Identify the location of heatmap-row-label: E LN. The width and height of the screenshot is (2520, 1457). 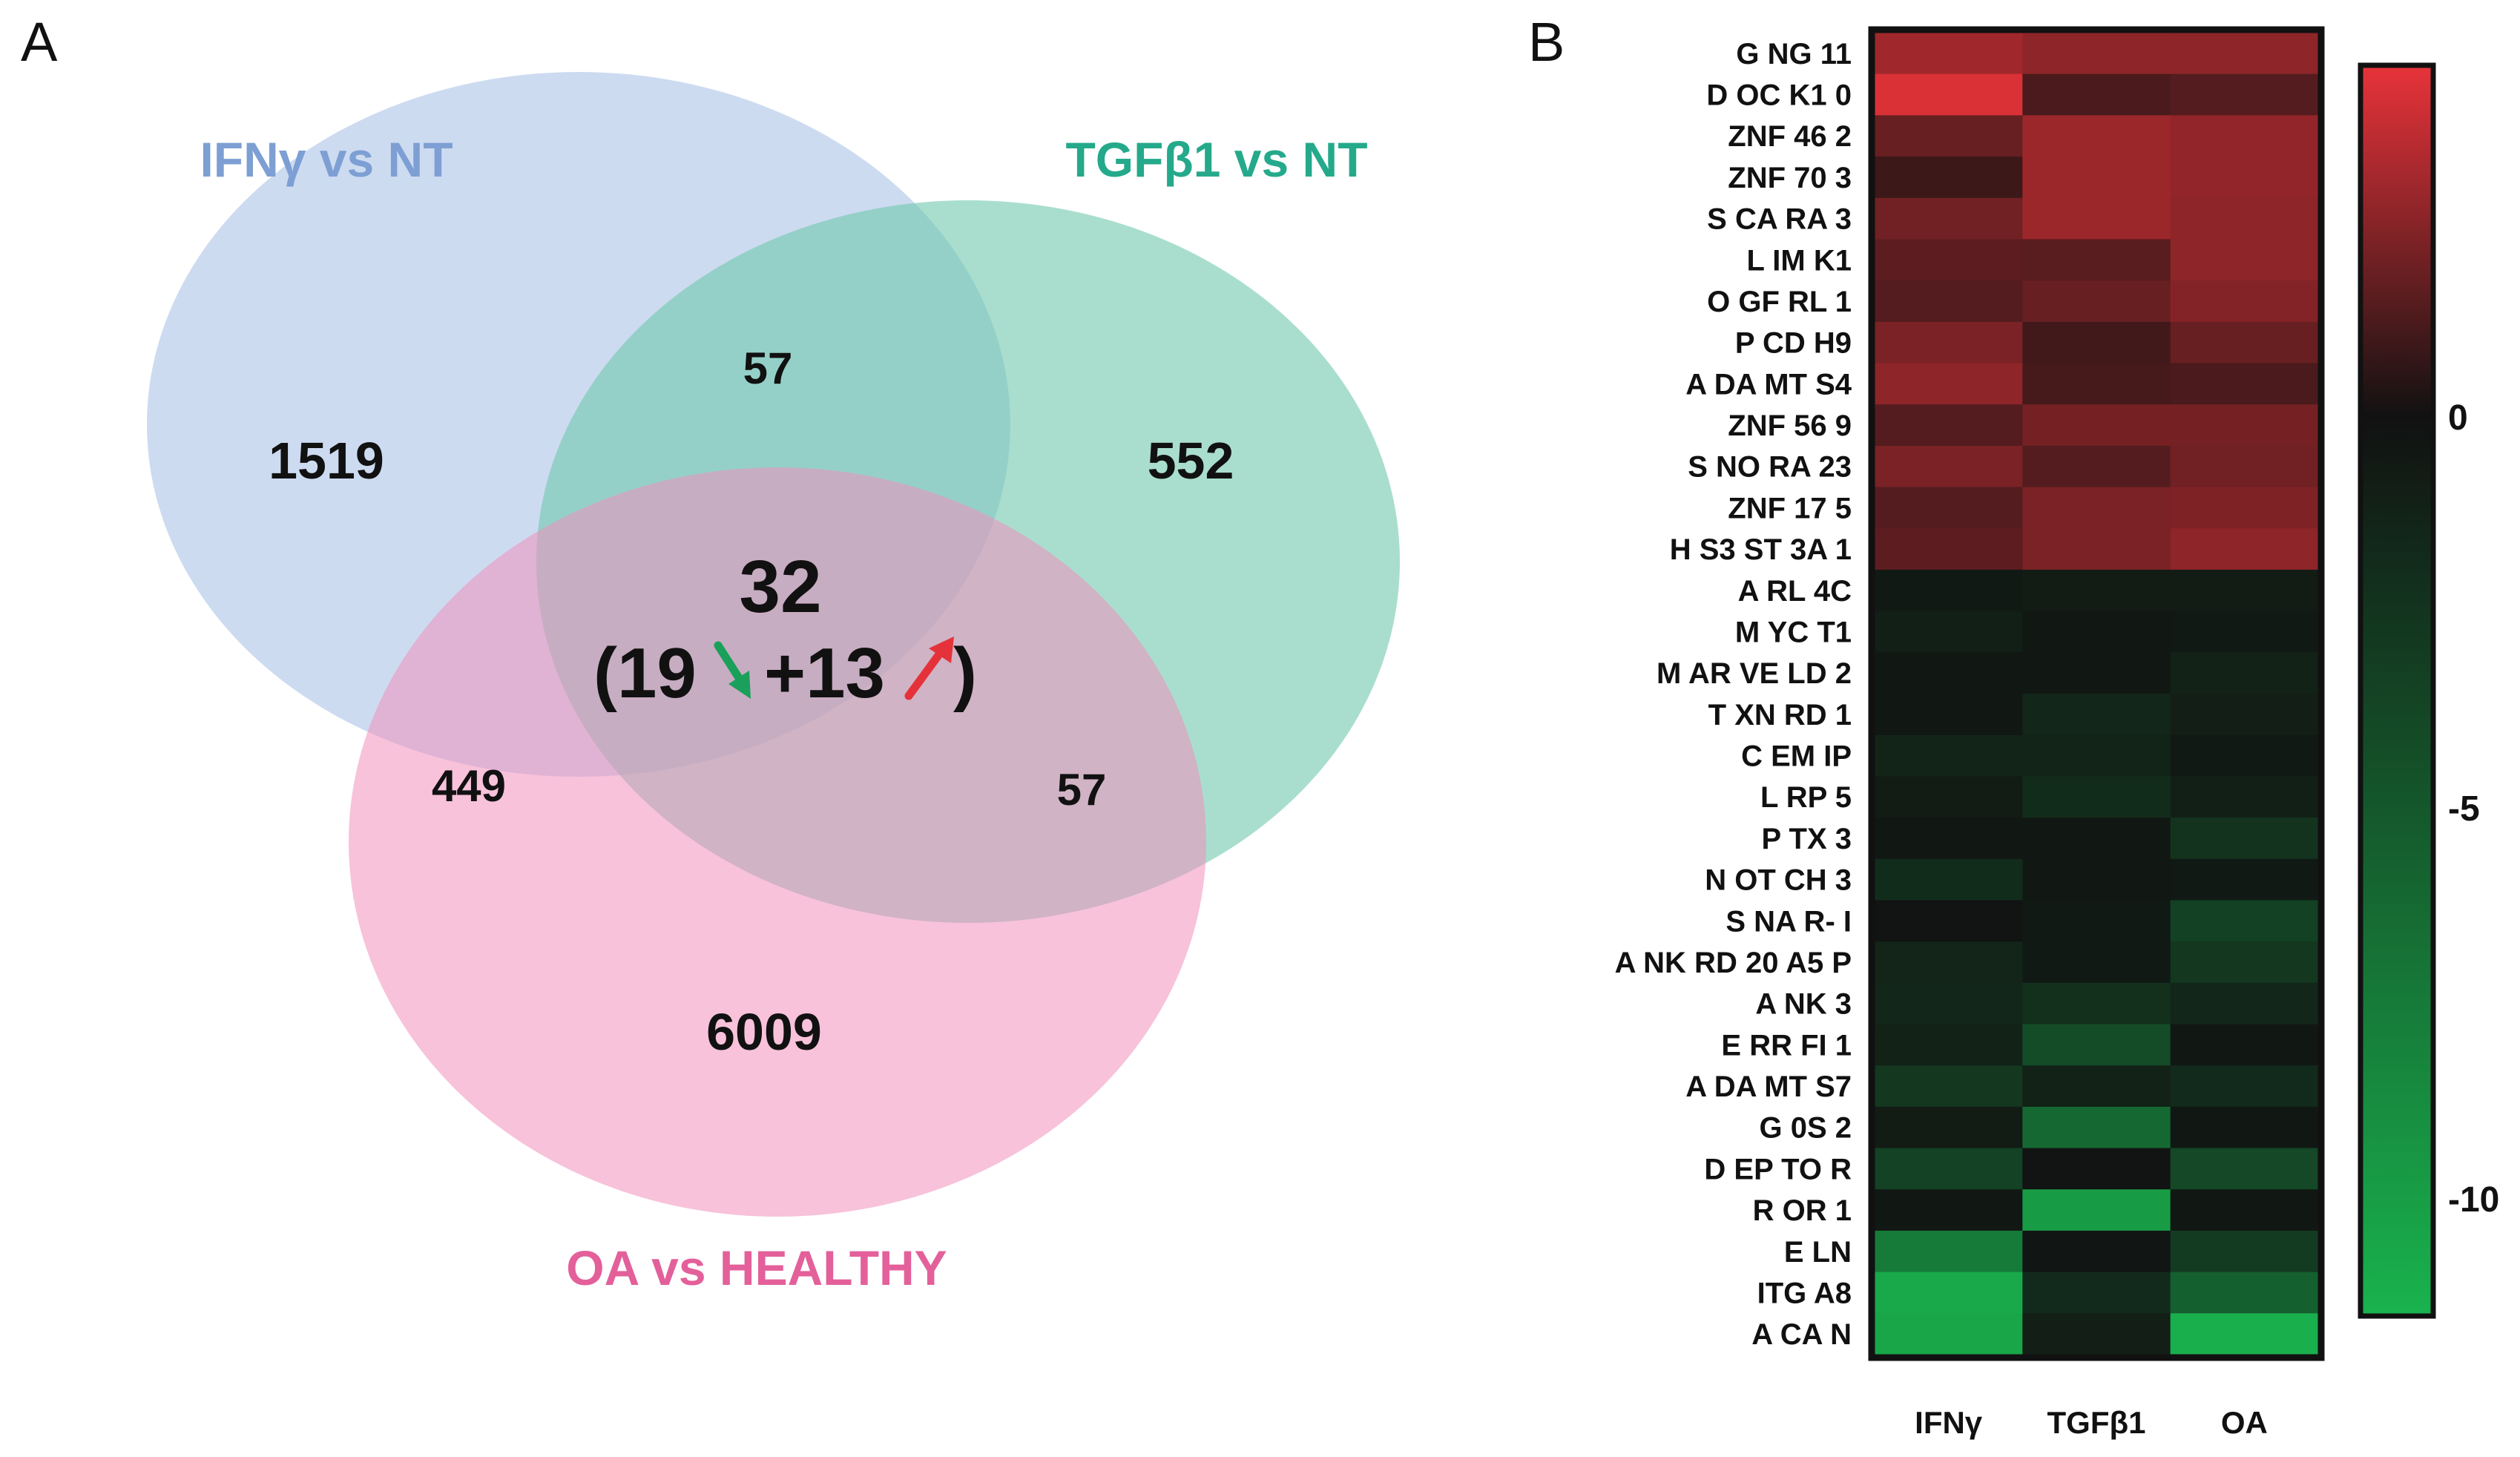
(1818, 1252).